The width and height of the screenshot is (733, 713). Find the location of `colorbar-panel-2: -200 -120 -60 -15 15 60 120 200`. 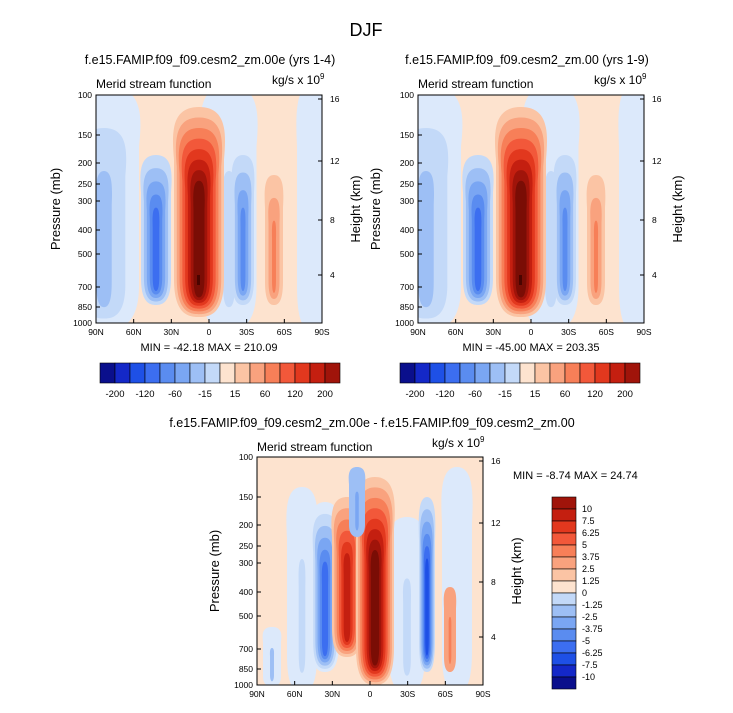

colorbar-panel-2: -200 -120 -60 -15 15 60 120 200 is located at coordinates (520, 381).